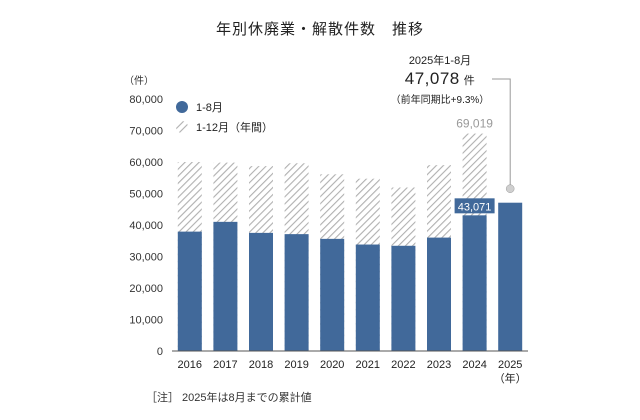 This screenshot has width=640, height=420. What do you see at coordinates (510, 365) in the screenshot?
I see `x-tick-label: 2025` at bounding box center [510, 365].